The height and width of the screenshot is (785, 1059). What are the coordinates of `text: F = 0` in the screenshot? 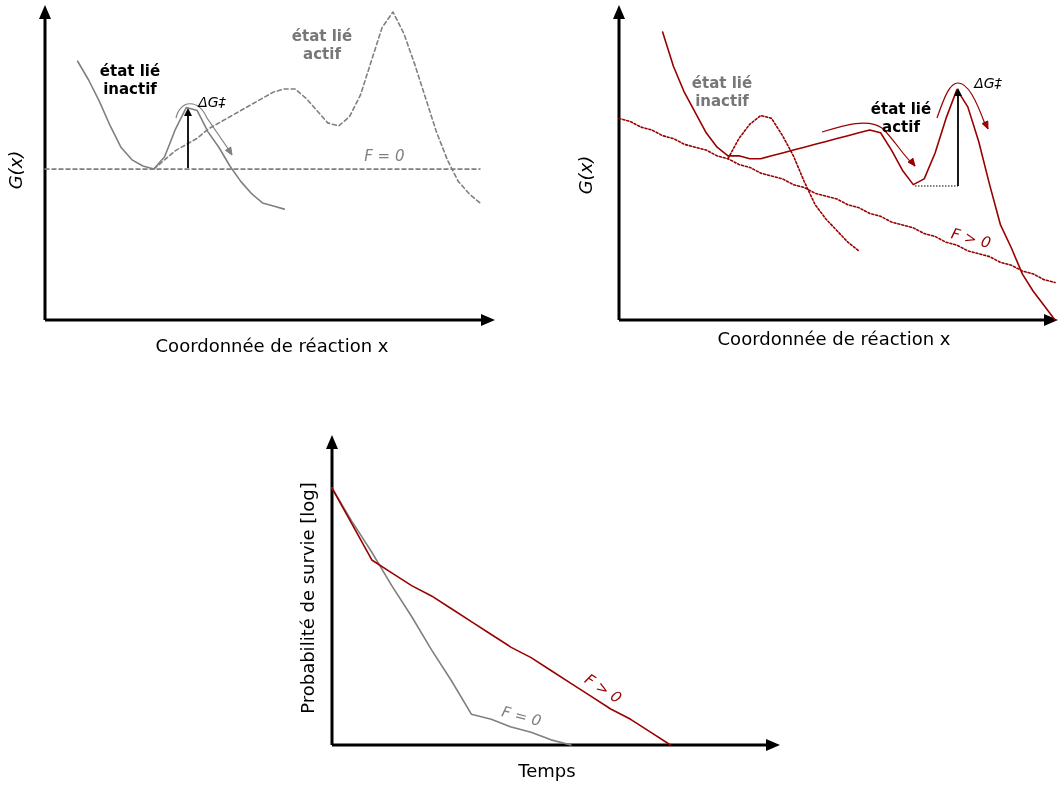 It's located at (521, 716).